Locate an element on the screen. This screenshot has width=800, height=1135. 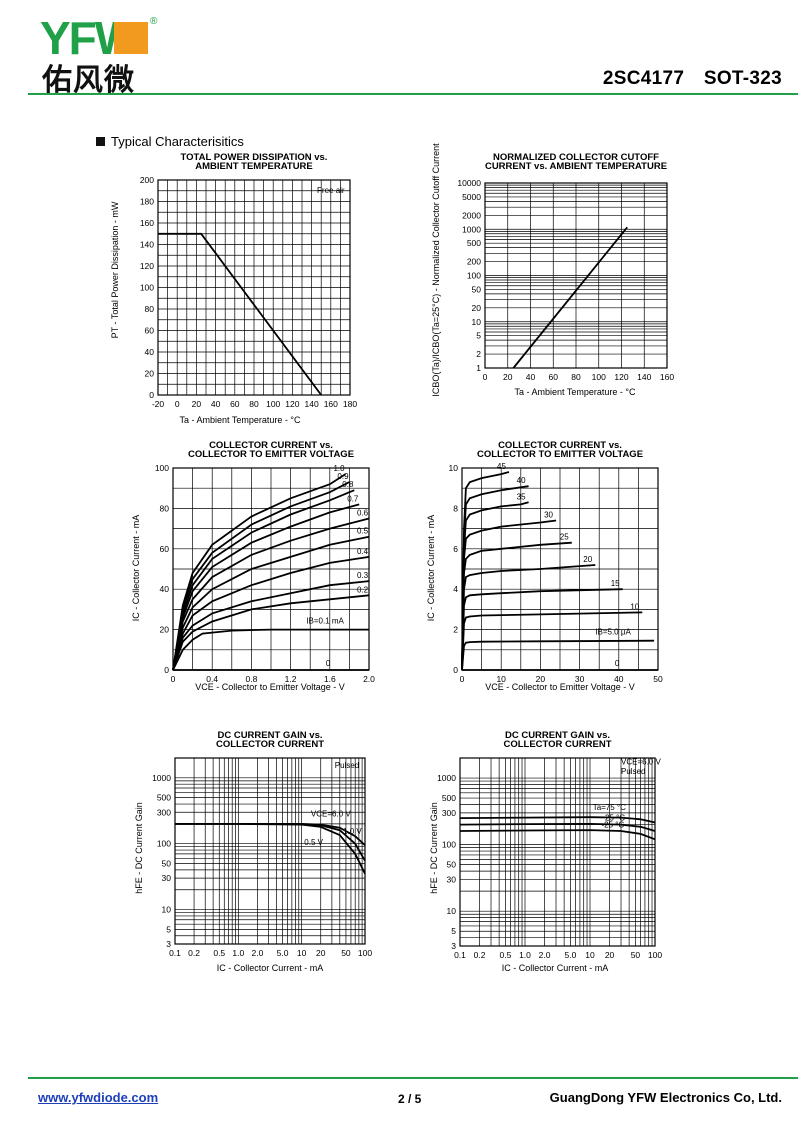
curve-label: 0.7 is located at coordinates (353, 498).